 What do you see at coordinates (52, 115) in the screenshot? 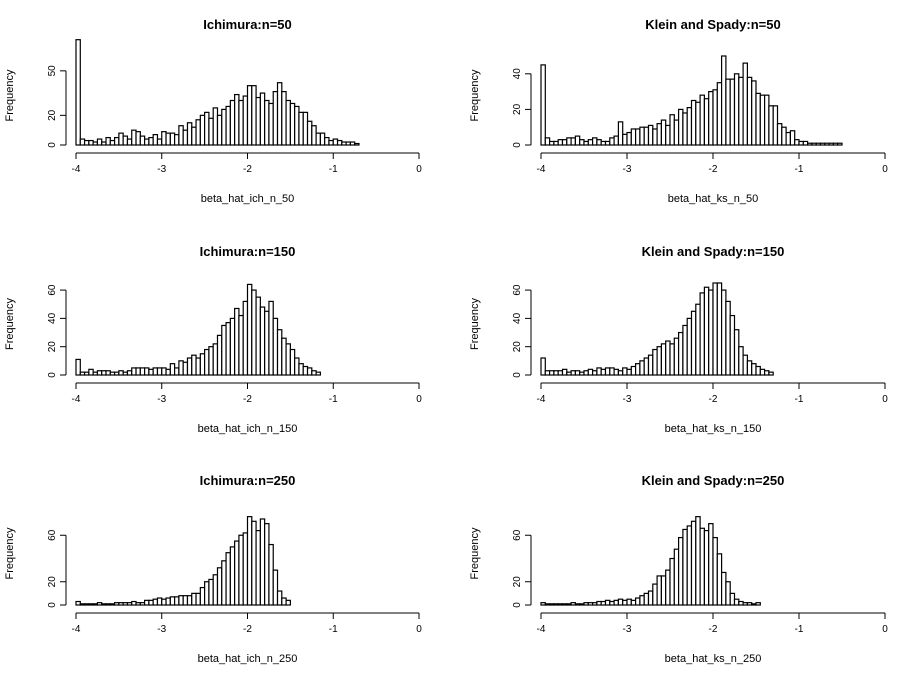
I see `y-tick-label: 20` at bounding box center [52, 115].